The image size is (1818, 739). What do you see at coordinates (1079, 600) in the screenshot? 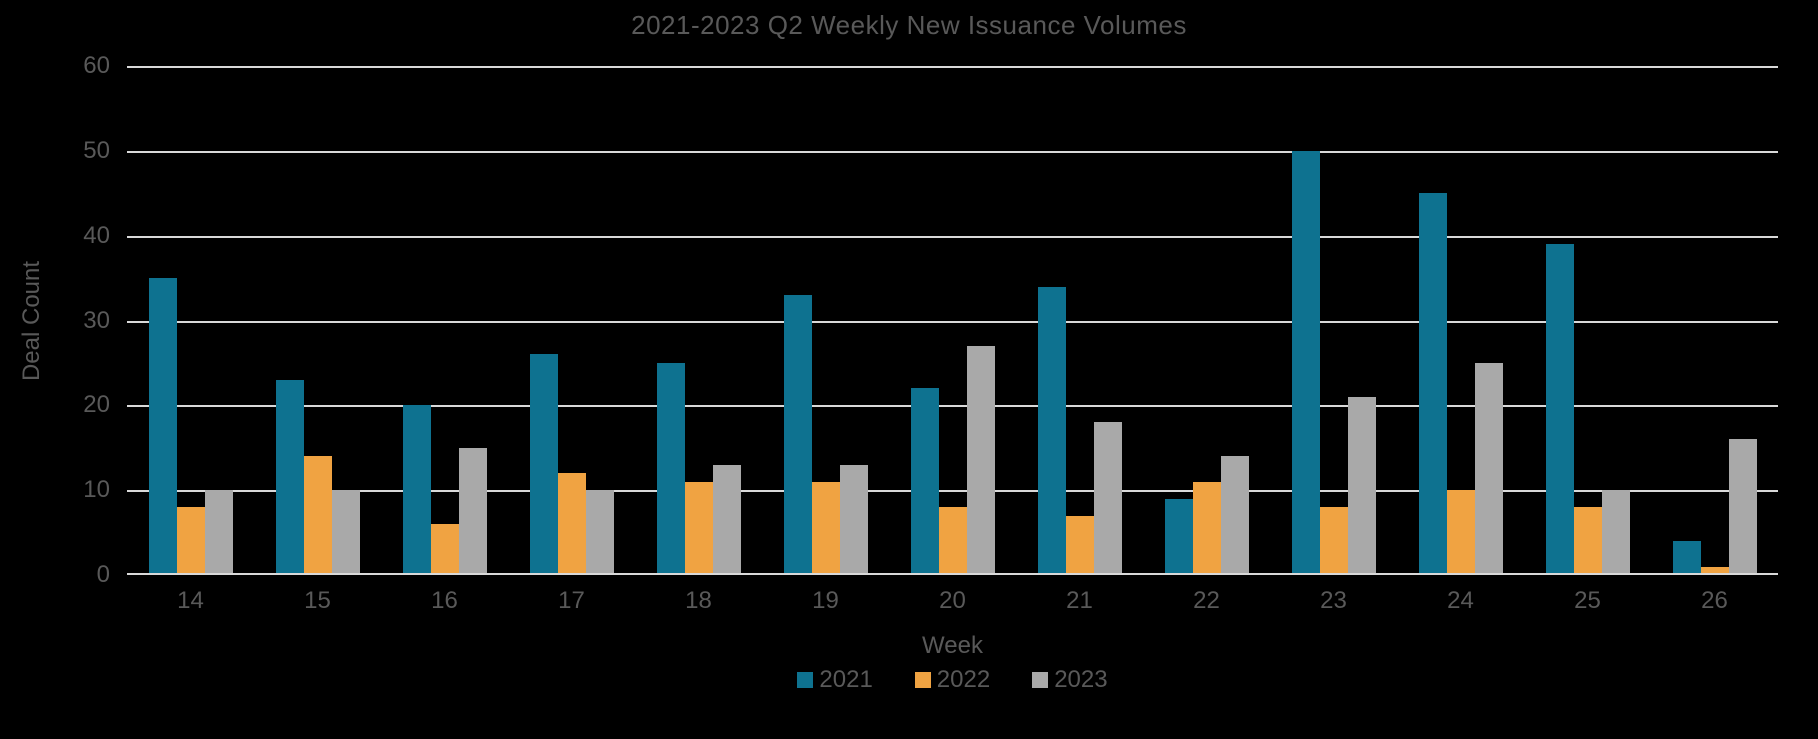
I see `x-tick-label-21: 21` at bounding box center [1079, 600].